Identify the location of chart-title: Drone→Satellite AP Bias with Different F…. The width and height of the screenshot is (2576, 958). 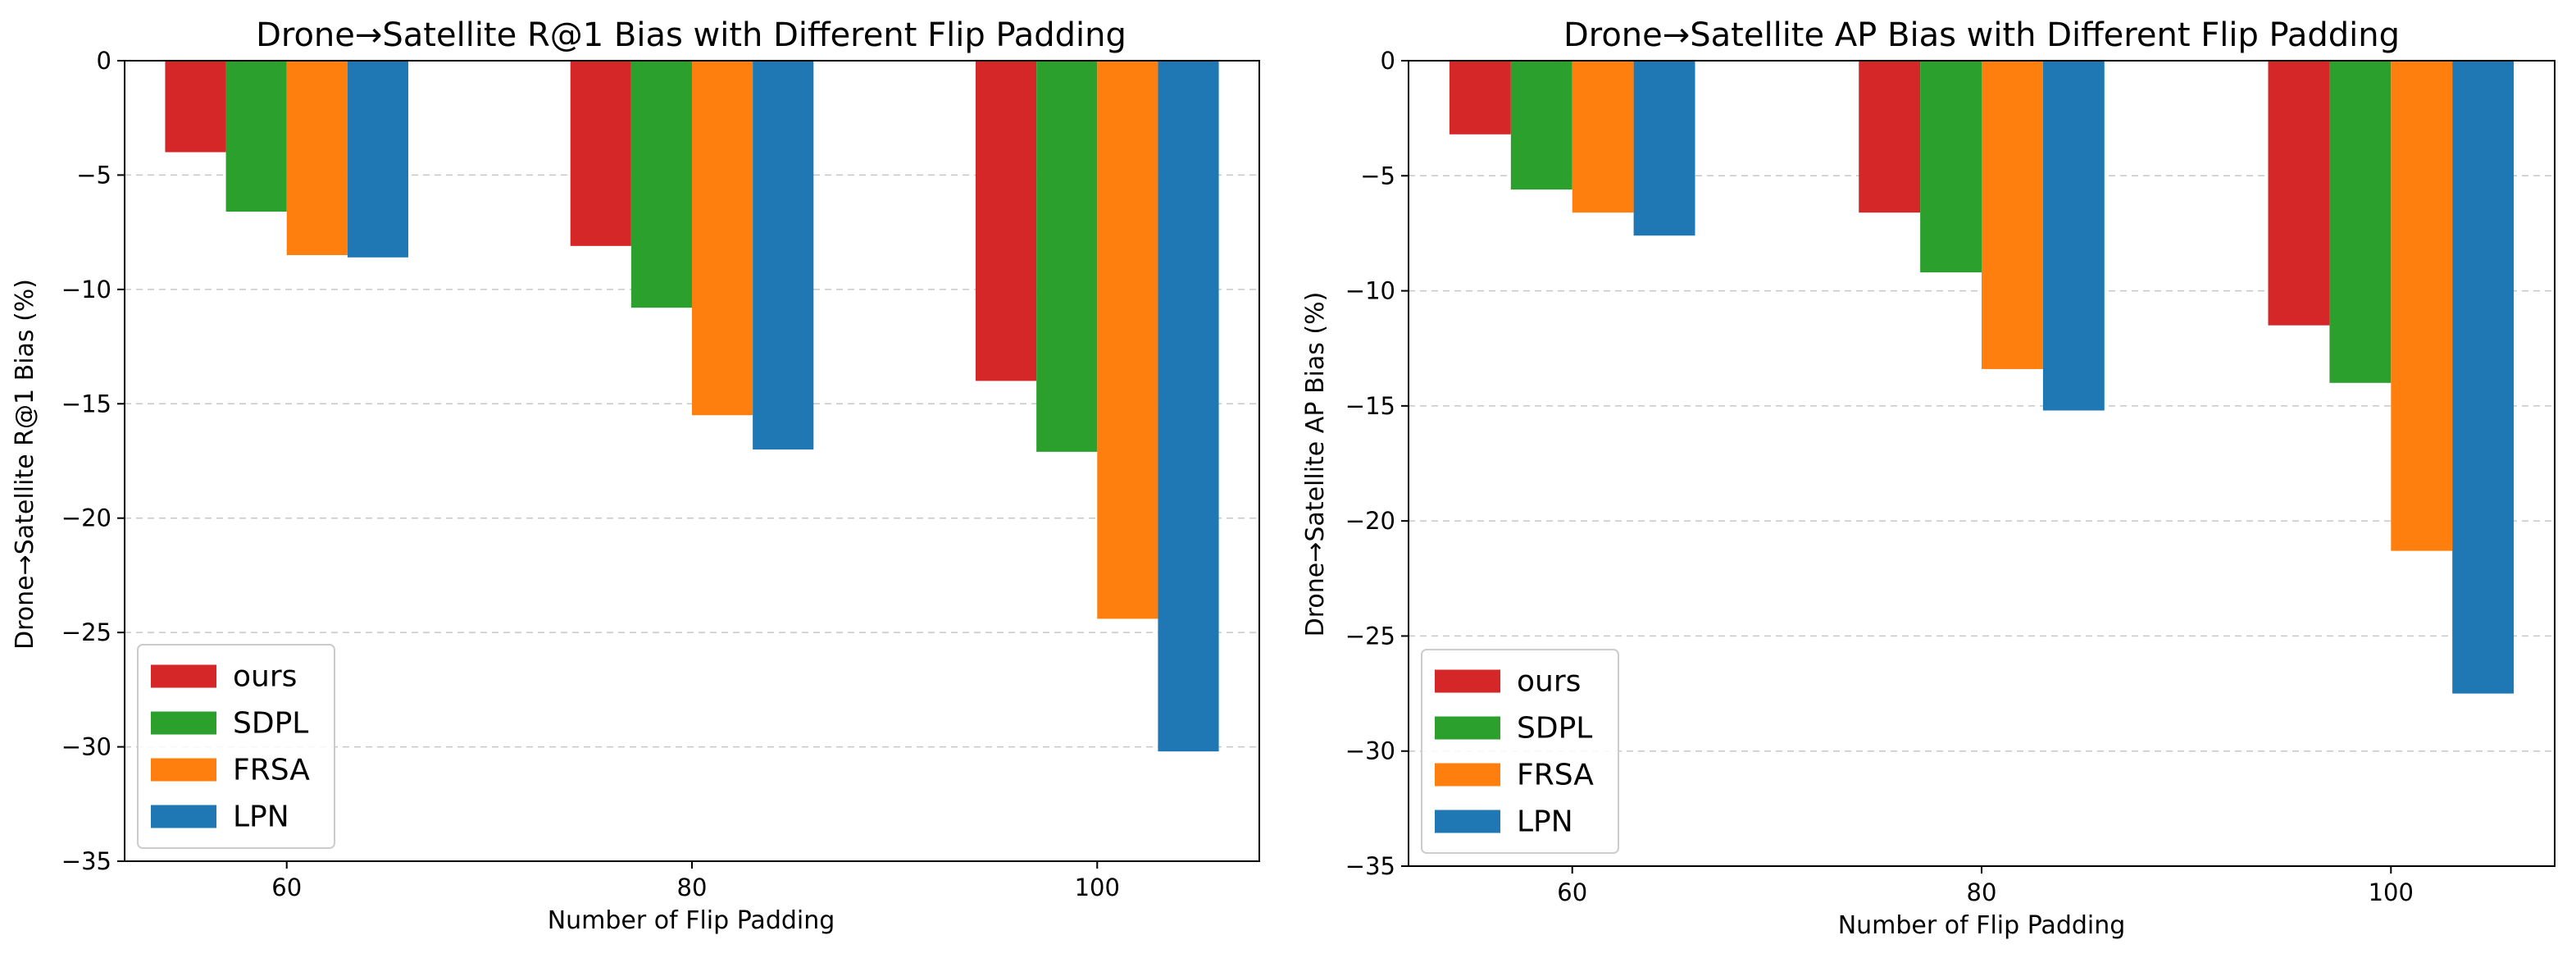
(1981, 35).